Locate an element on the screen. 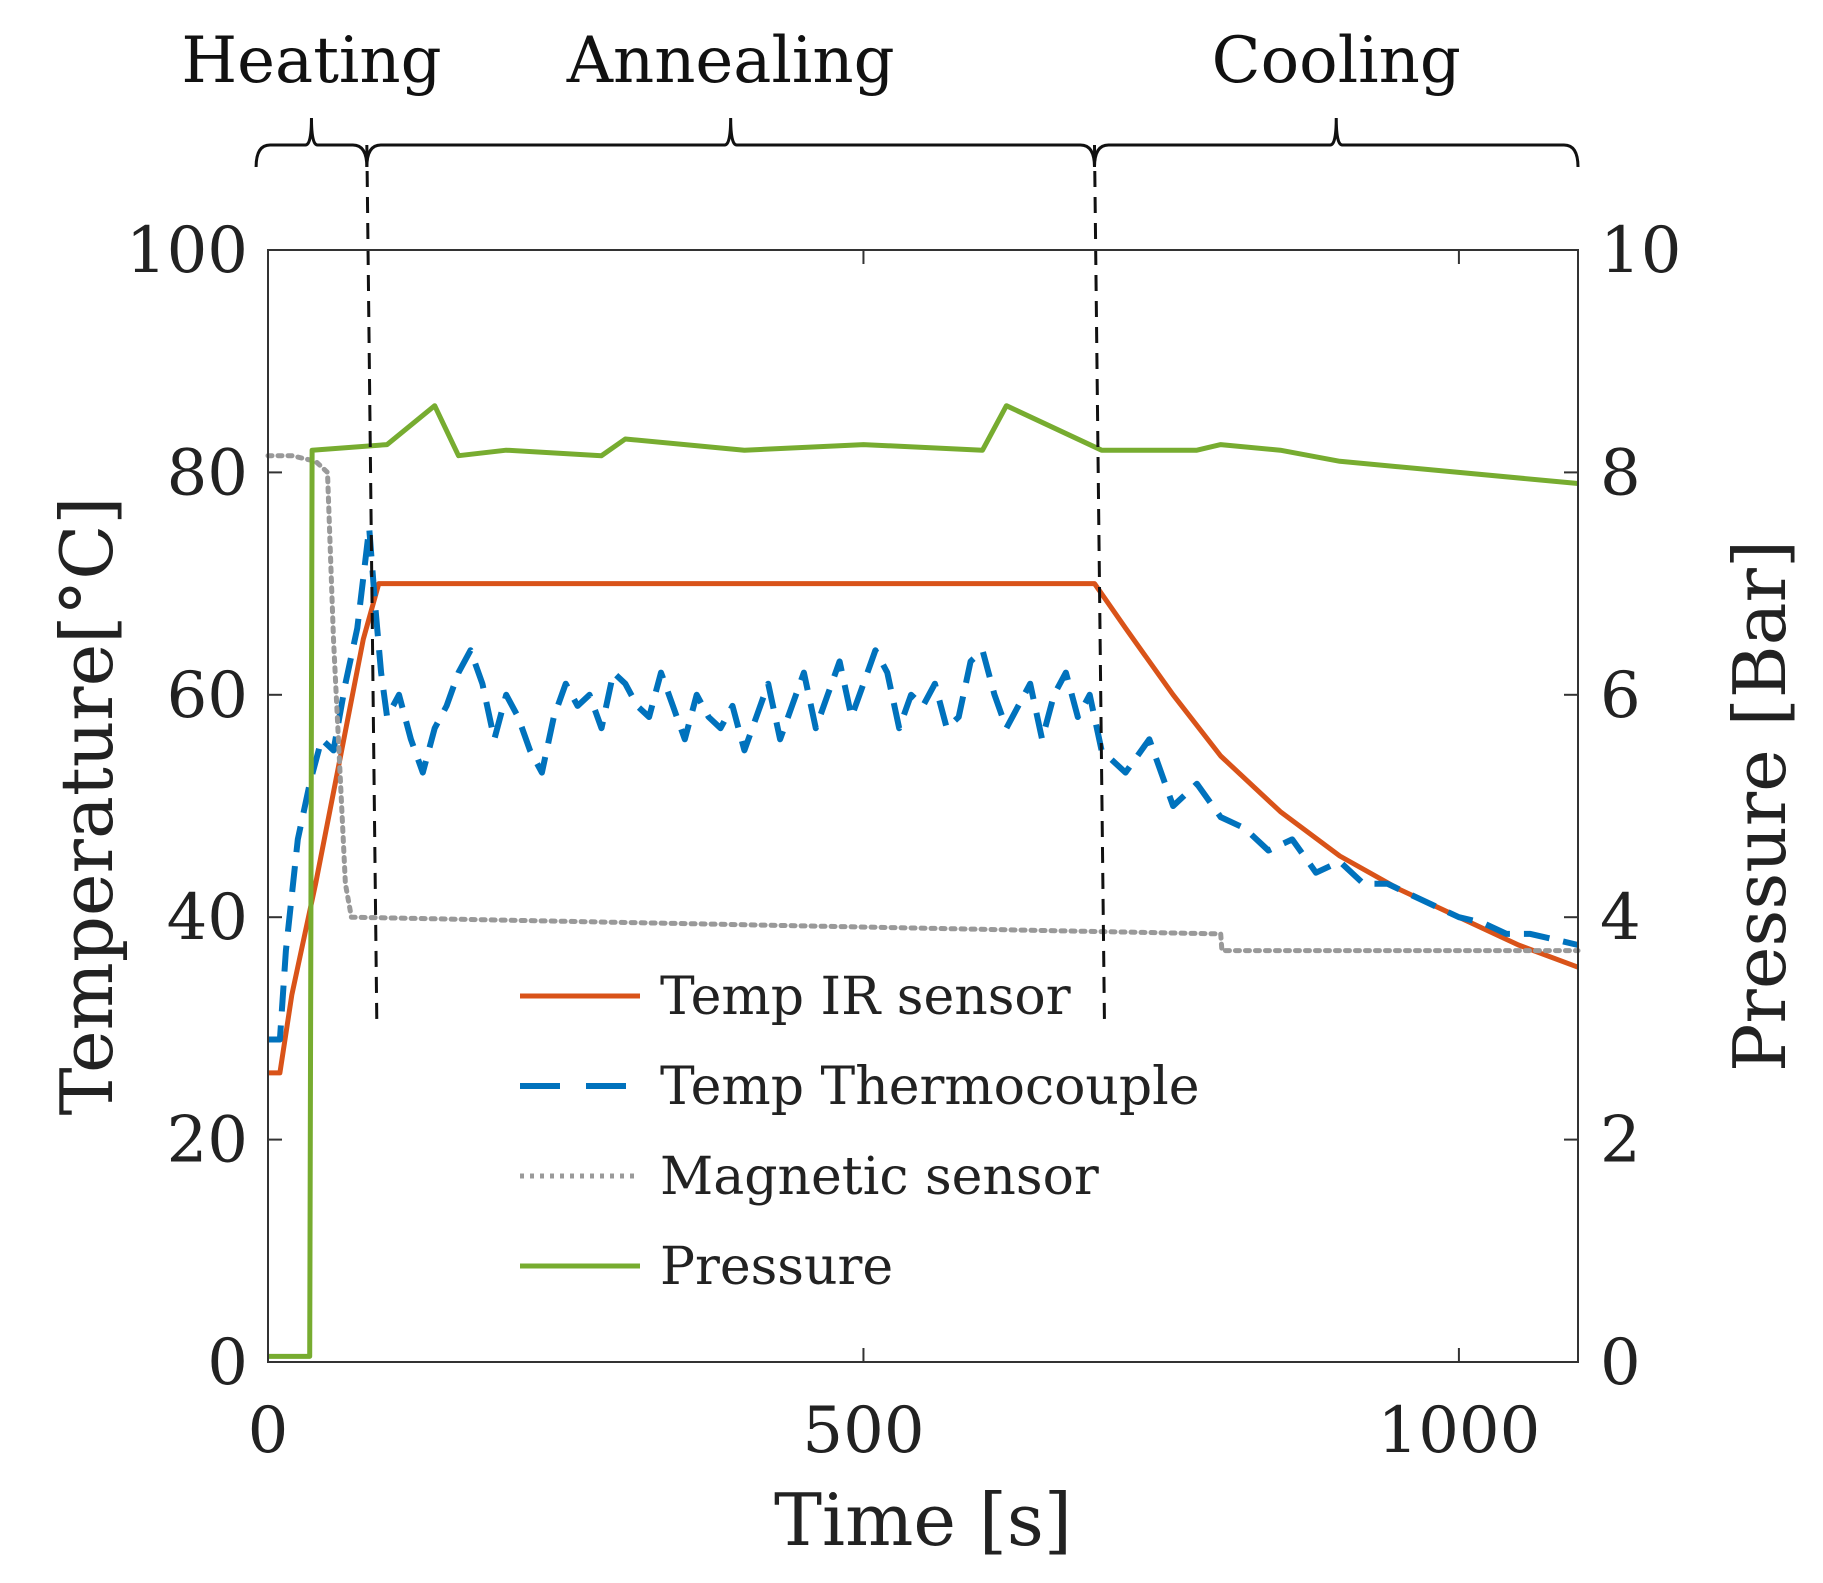 The width and height of the screenshot is (1823, 1583). y-right-tick-label: 8 is located at coordinates (1620, 473).